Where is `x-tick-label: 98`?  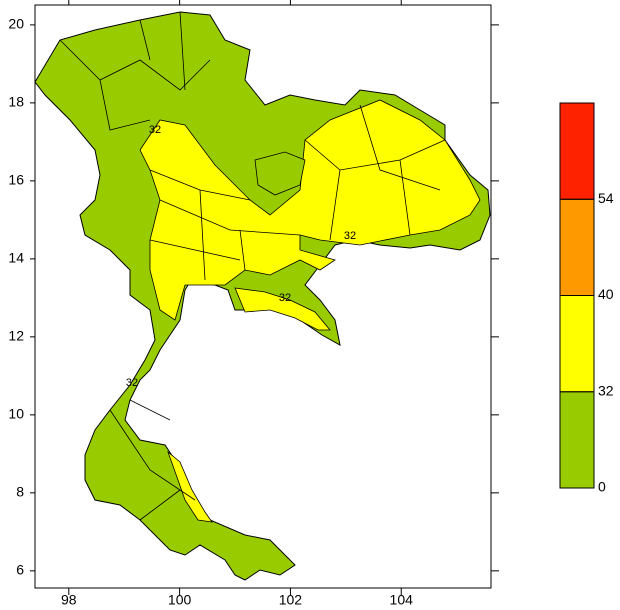
x-tick-label: 98 is located at coordinates (69, 600).